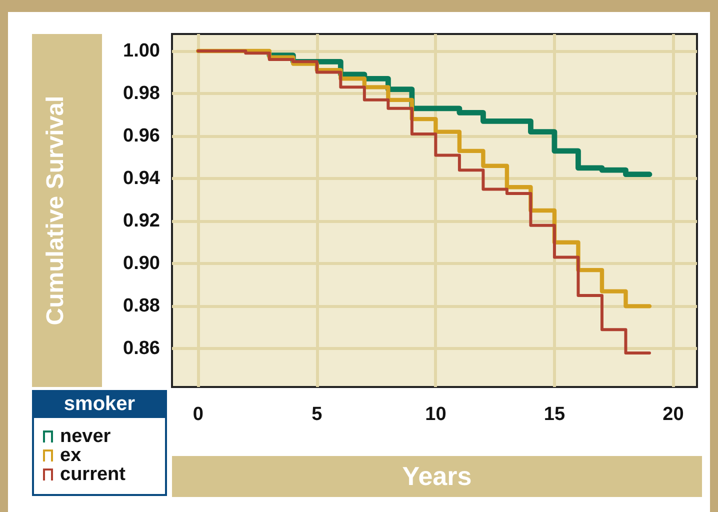 The image size is (718, 512). I want to click on y-tick-label: 0.94, so click(141, 179).